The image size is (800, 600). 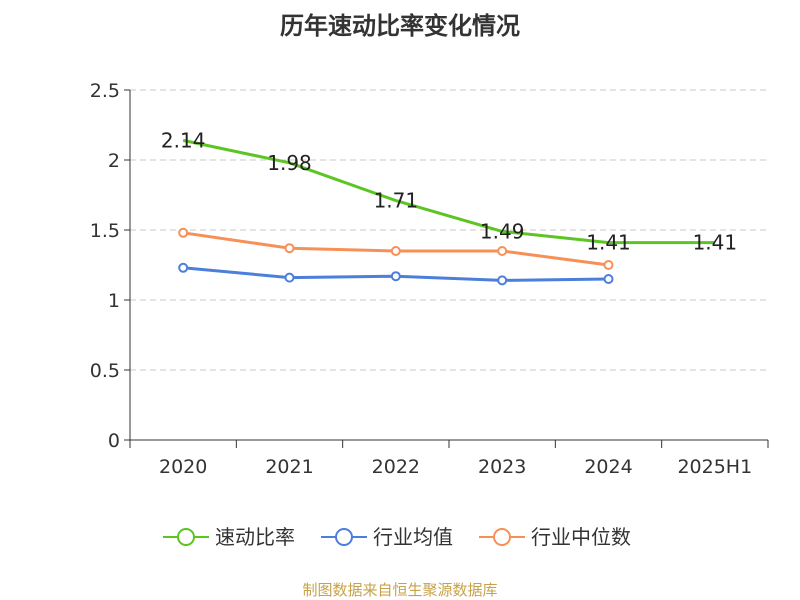 I want to click on chart-title: 历年速动比率变化情况, so click(x=400, y=26).